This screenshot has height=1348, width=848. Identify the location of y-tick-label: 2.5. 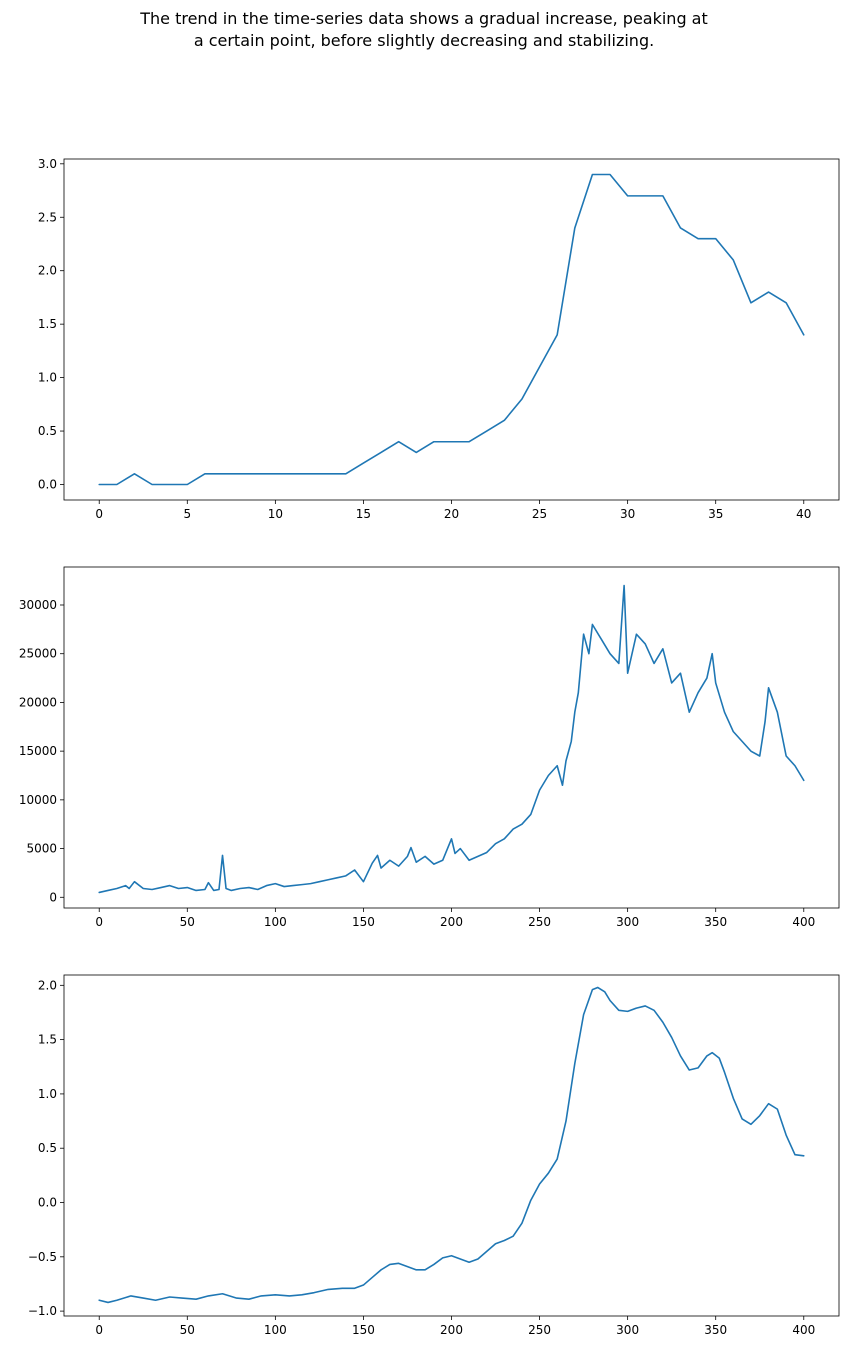
(47, 217).